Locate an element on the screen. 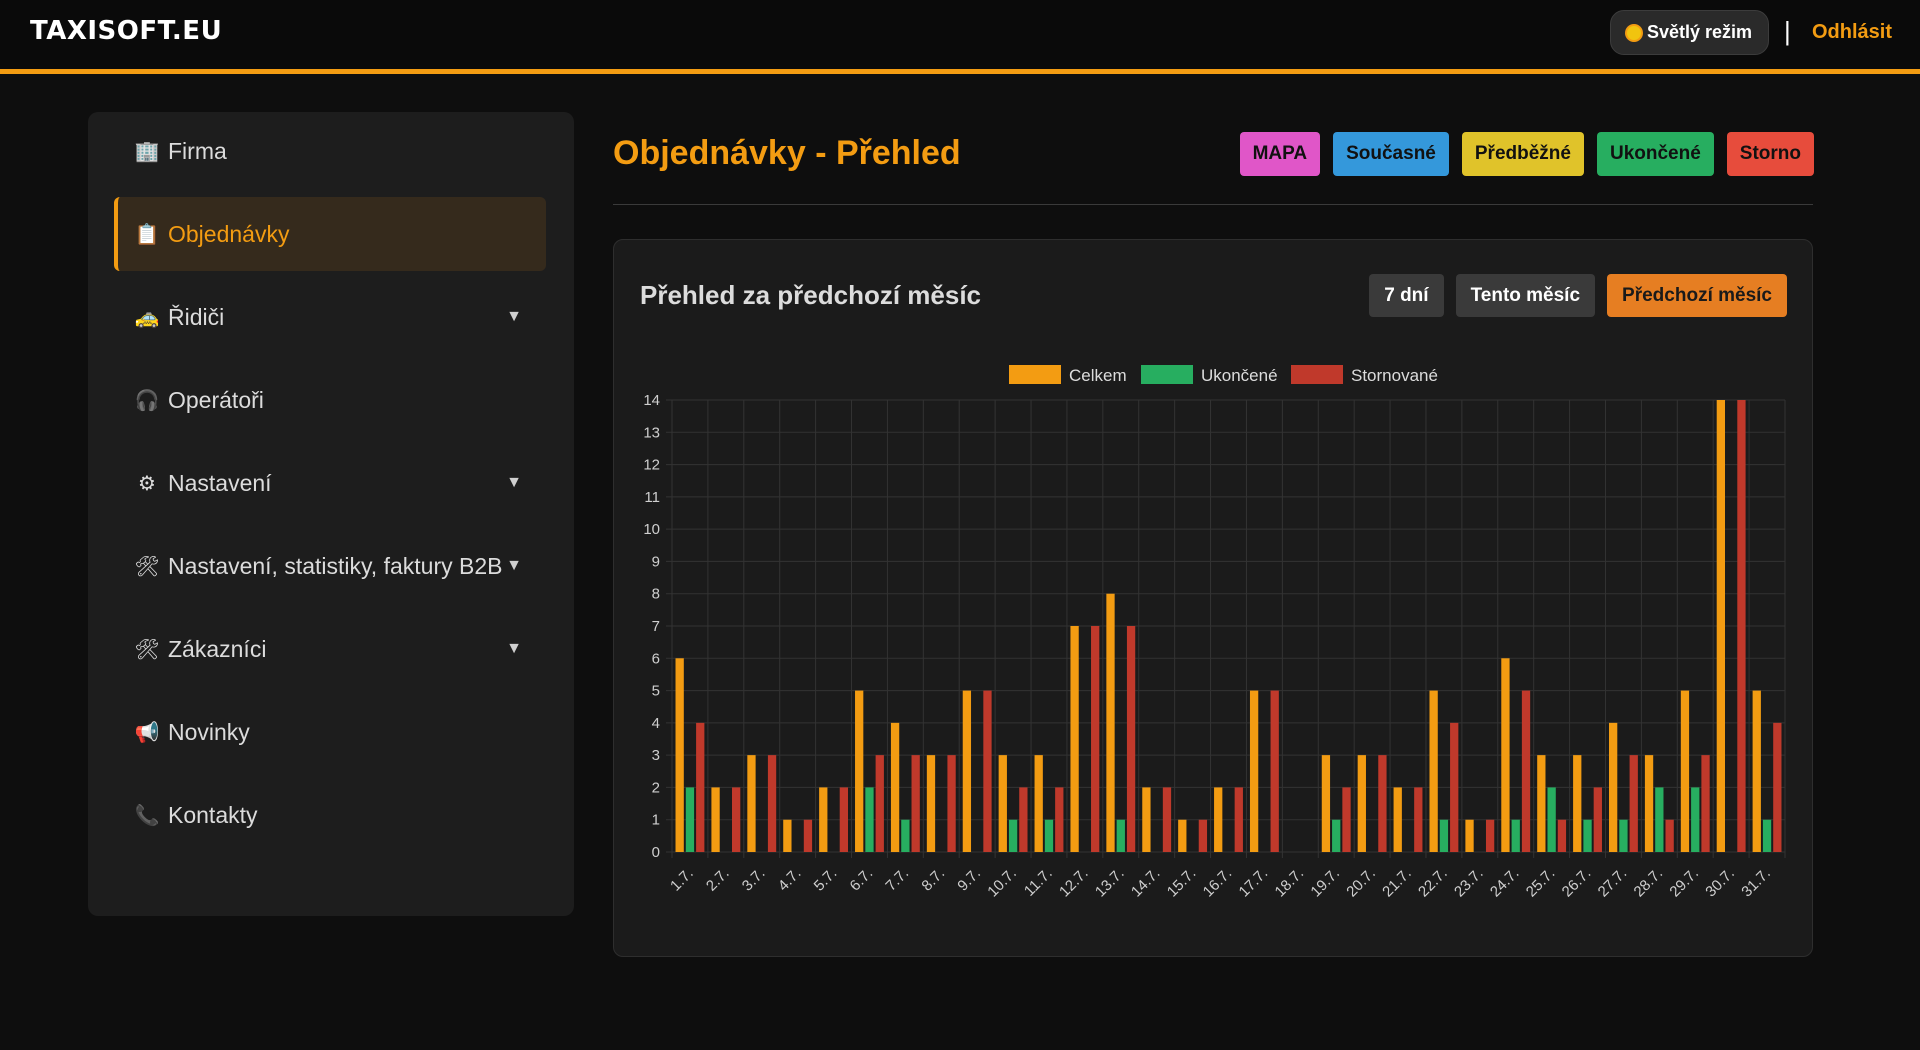 The width and height of the screenshot is (1920, 1050). x-tick-label: 23.7. is located at coordinates (1469, 883).